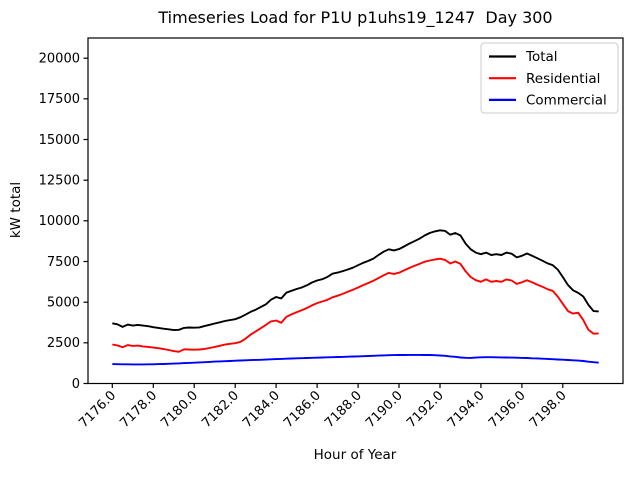 This screenshot has height=480, width=640. What do you see at coordinates (343, 409) in the screenshot?
I see `x-tick-label: 7188.0` at bounding box center [343, 409].